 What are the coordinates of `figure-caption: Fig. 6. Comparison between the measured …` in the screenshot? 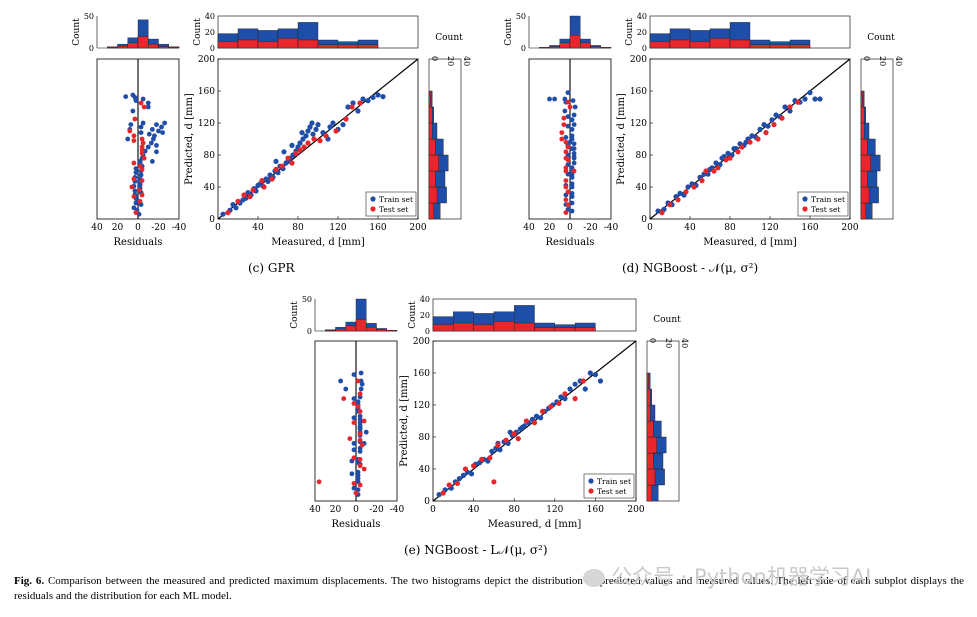 It's located at (489, 589).